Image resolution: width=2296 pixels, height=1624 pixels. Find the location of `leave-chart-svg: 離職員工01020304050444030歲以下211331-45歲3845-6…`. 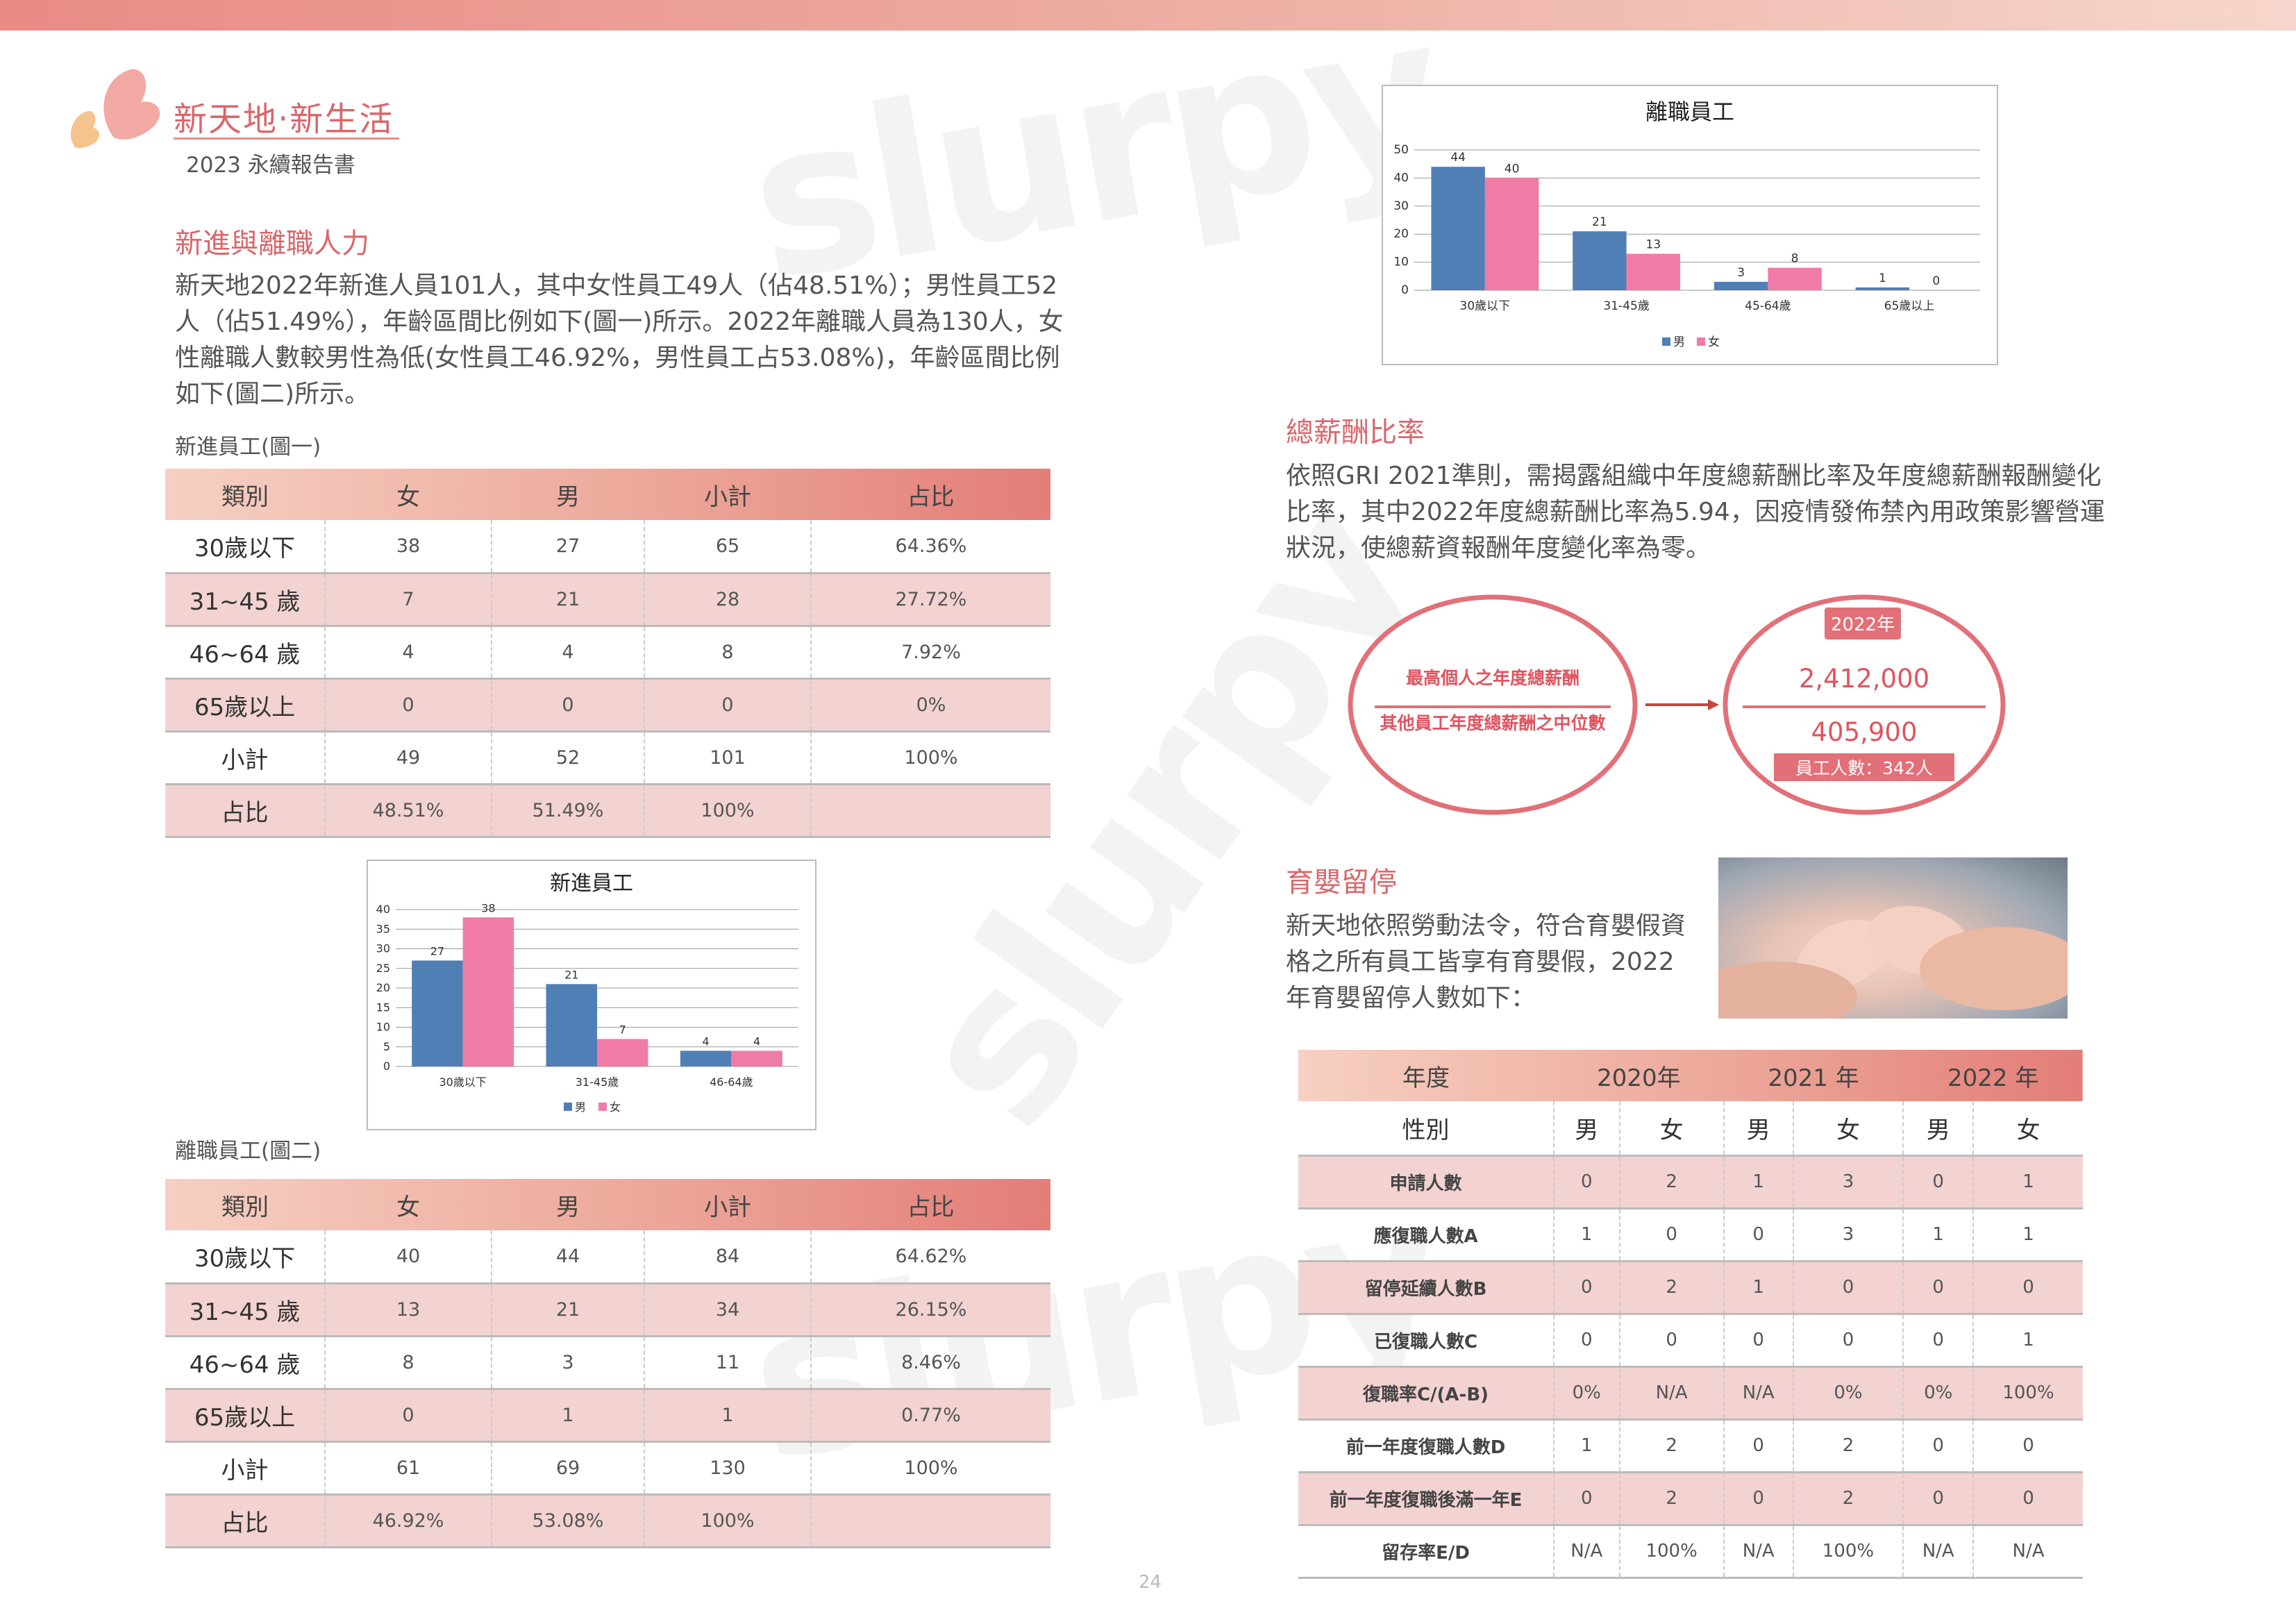

leave-chart-svg: 離職員工01020304050444030歲以下211331-45歲3845-6… is located at coordinates (1686, 224).